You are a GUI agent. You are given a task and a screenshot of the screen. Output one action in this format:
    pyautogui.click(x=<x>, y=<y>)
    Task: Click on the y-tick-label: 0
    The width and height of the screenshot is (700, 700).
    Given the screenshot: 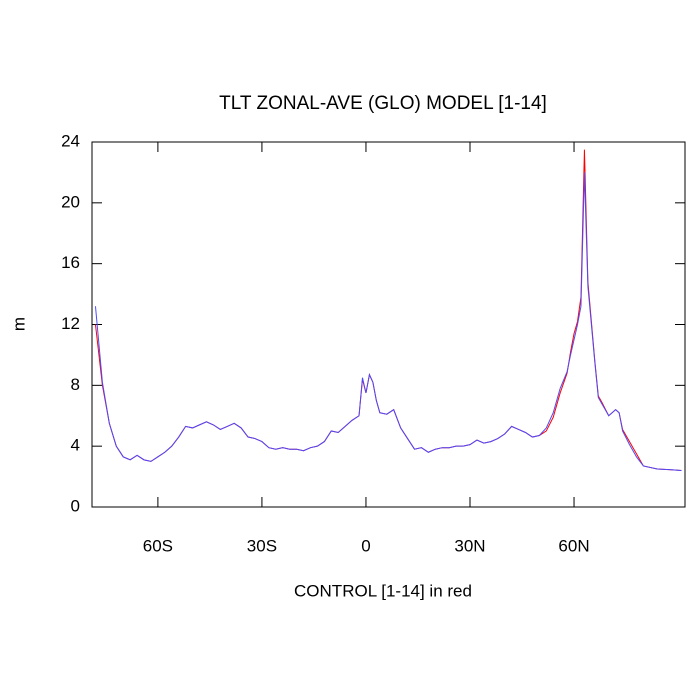 What is the action you would take?
    pyautogui.click(x=75, y=505)
    